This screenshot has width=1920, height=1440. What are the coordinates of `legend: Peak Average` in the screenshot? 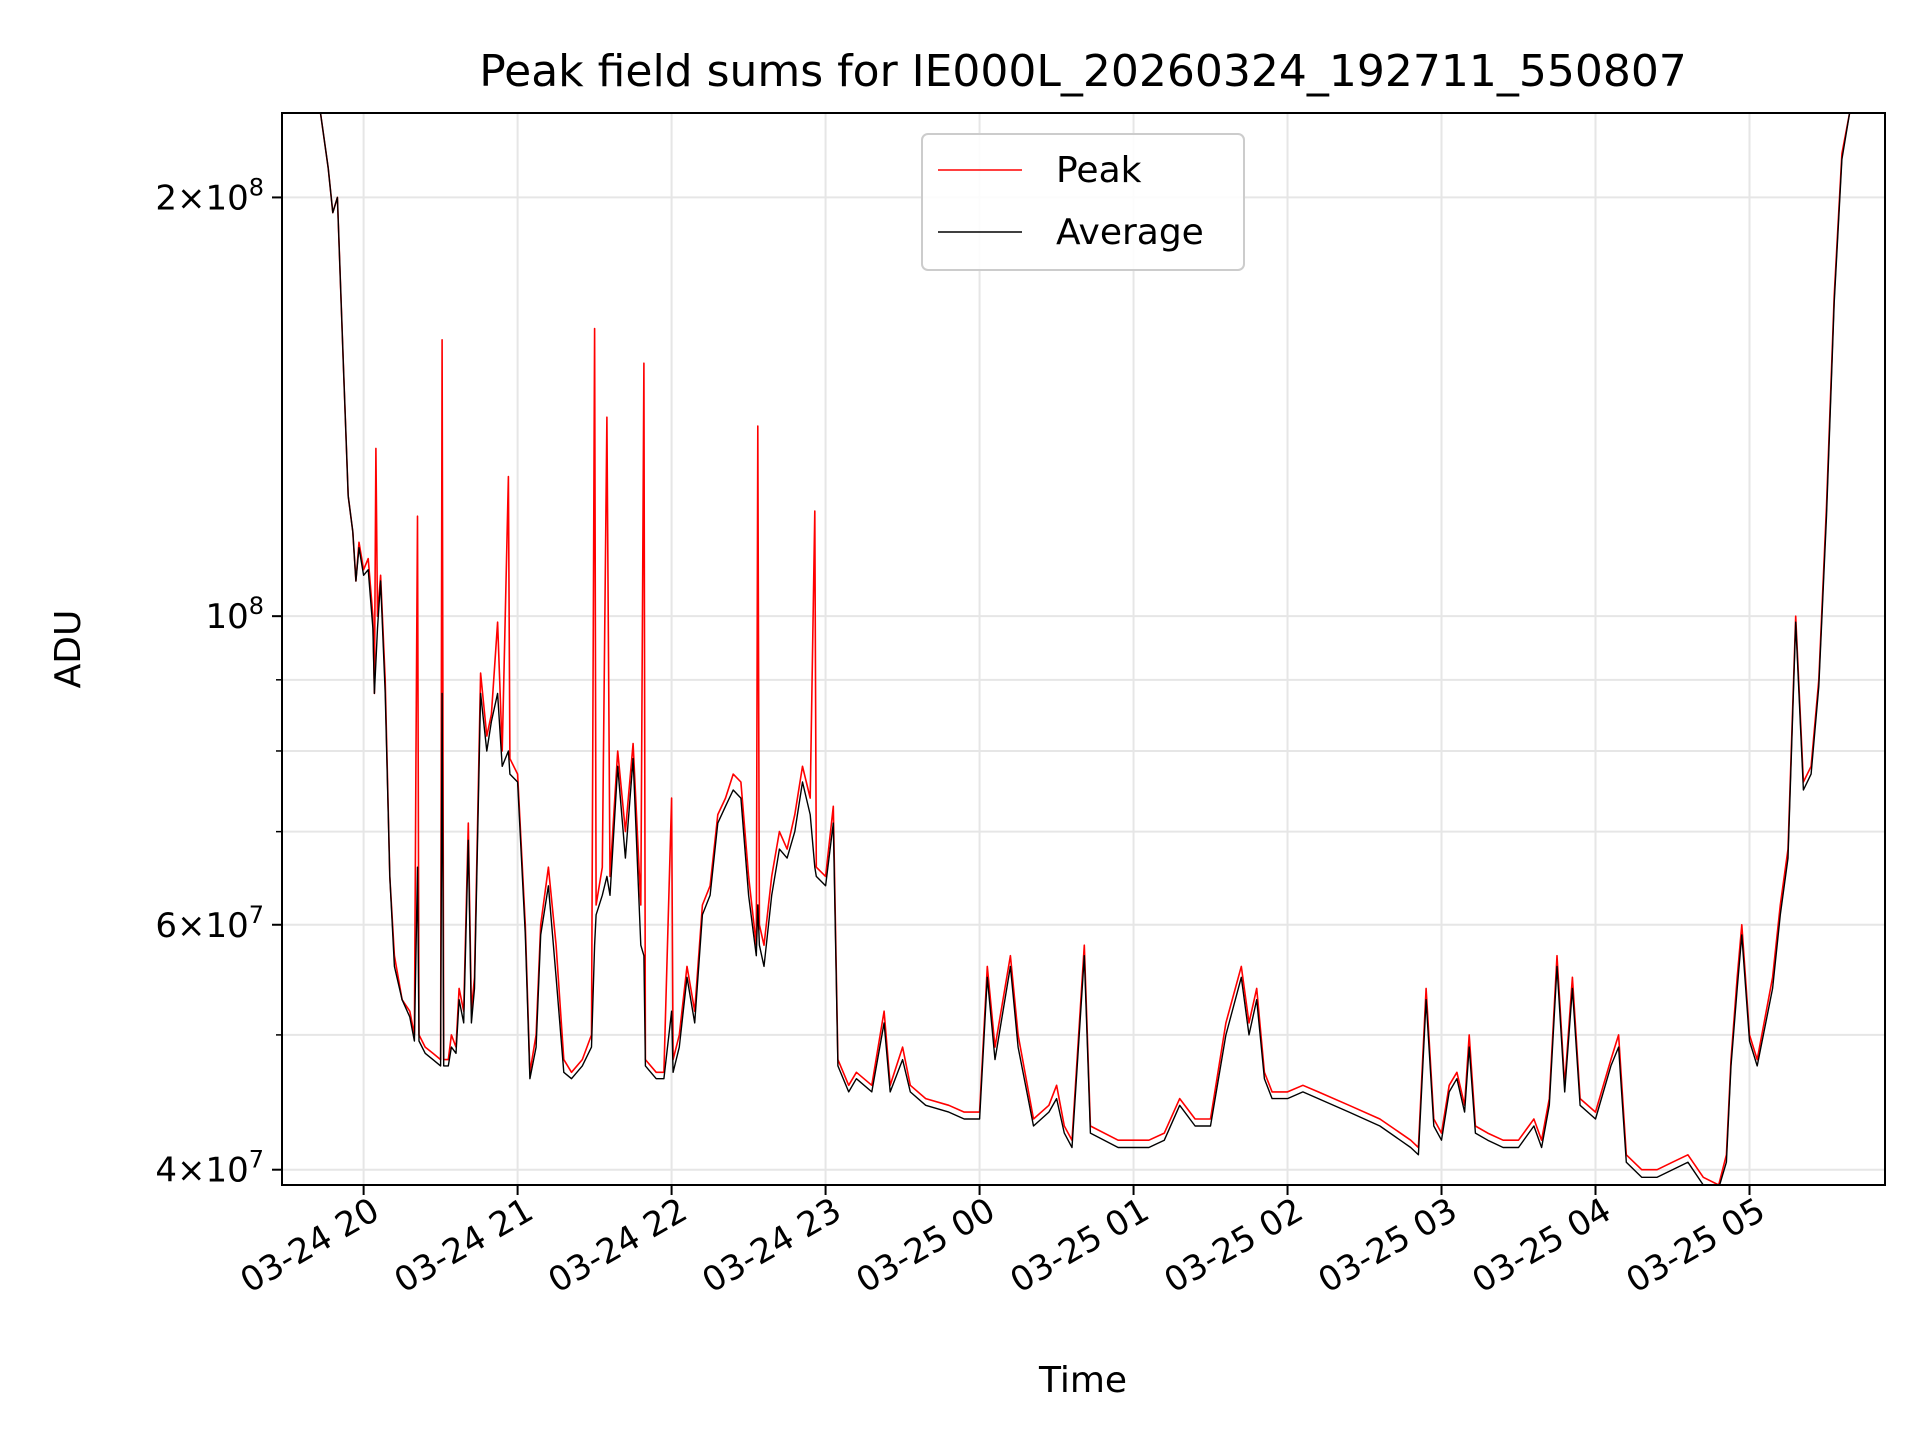 It's located at (1083, 202).